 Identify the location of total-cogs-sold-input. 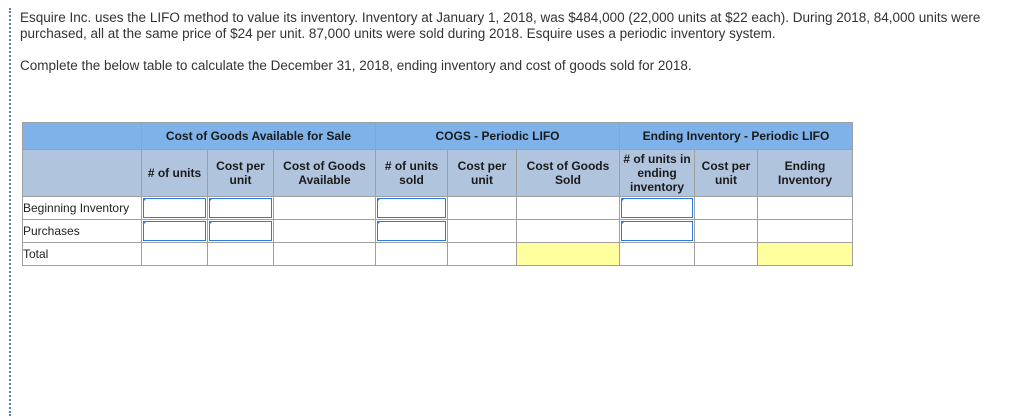
(568, 254).